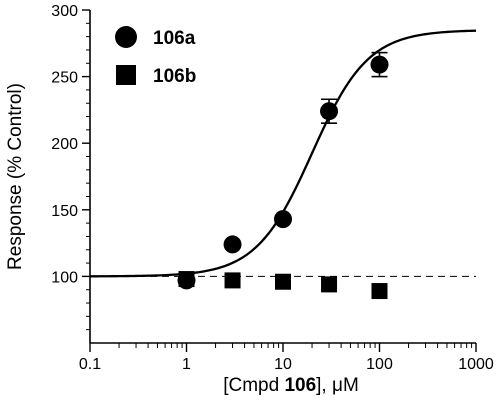 The height and width of the screenshot is (404, 500). Describe the element at coordinates (126, 37) in the screenshot. I see `legend-marker-106a` at that location.